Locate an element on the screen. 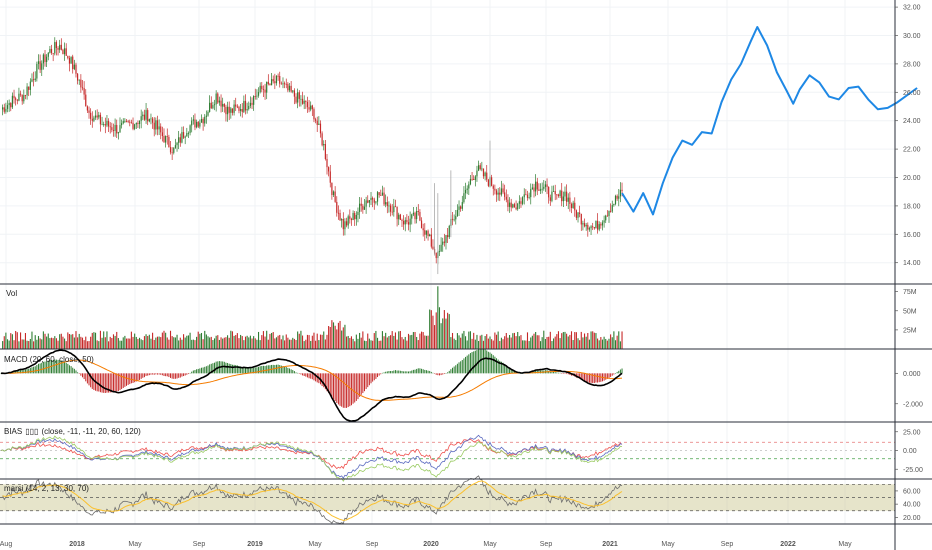 Image resolution: width=932 pixels, height=550 pixels. time-tick-label: May is located at coordinates (668, 544).